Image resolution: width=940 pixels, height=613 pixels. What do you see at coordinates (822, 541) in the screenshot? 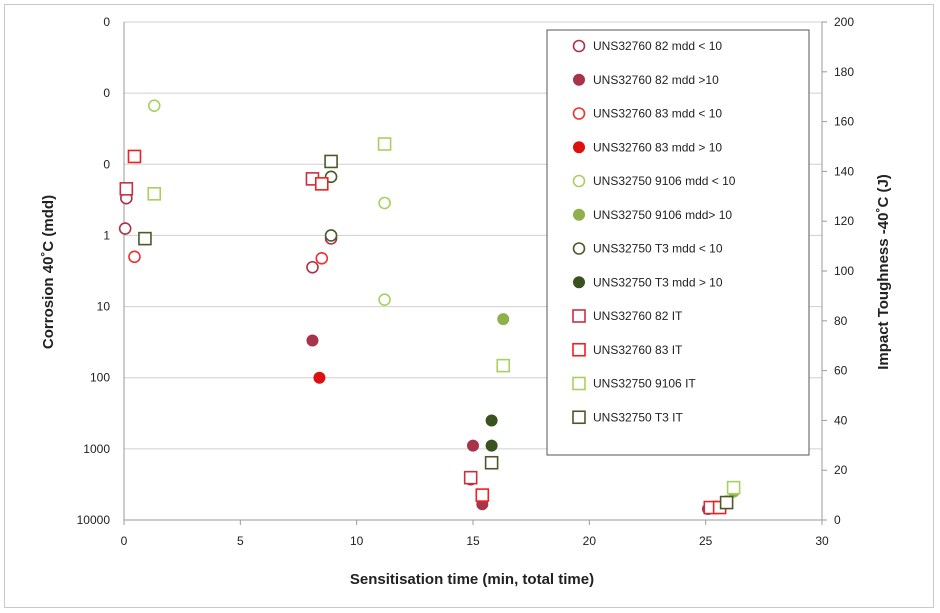
I see `x-tick-label: 30` at bounding box center [822, 541].